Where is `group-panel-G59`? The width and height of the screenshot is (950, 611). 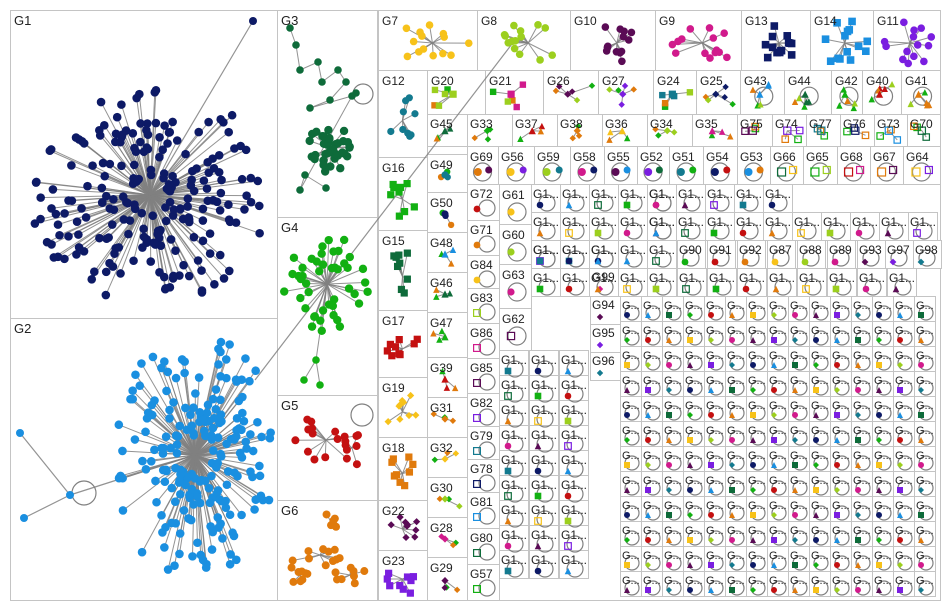
group-panel-G59 is located at coordinates (552, 165).